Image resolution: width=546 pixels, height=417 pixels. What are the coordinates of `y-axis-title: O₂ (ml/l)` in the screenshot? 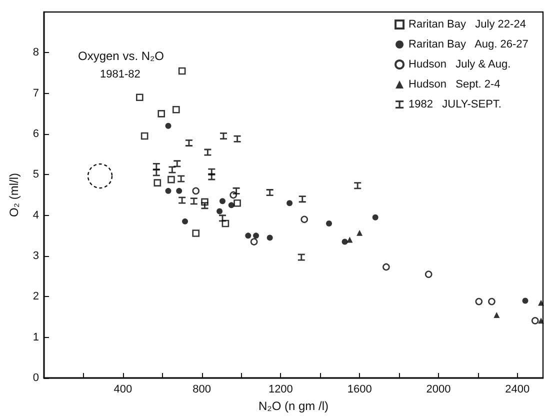 It's located at (14, 195).